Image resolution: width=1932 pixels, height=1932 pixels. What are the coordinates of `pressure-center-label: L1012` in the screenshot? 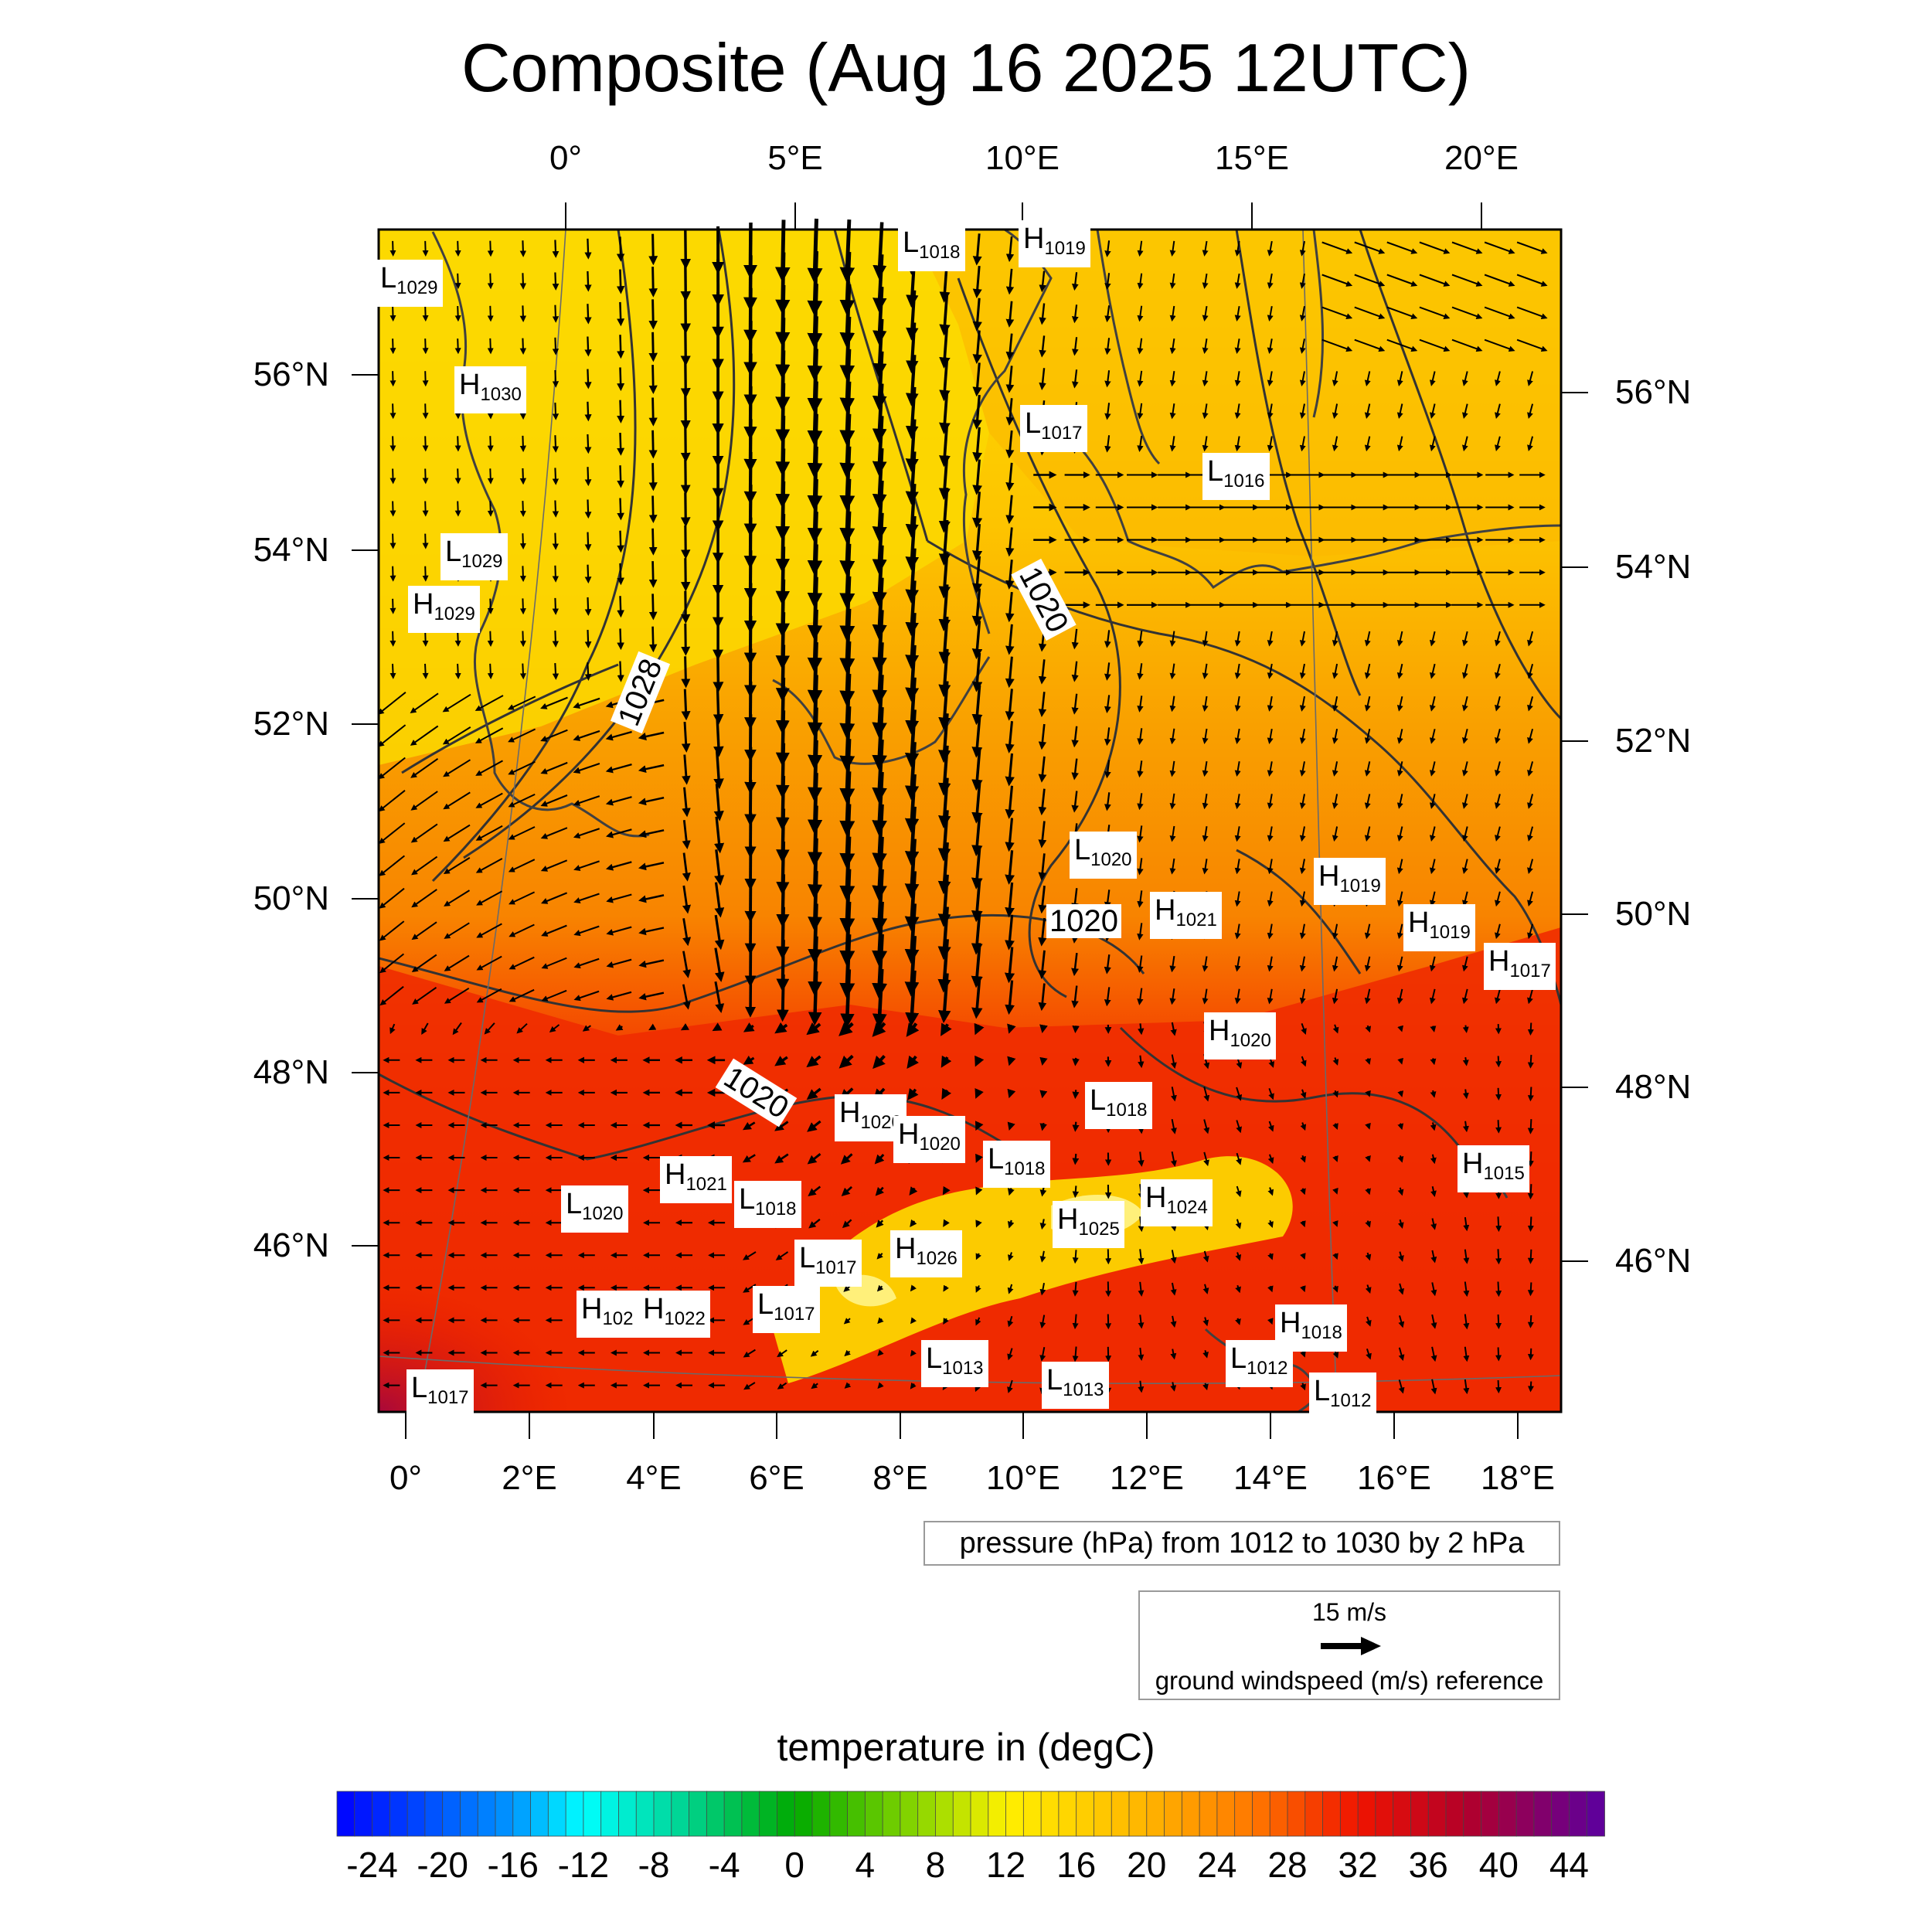 It's located at (1260, 1363).